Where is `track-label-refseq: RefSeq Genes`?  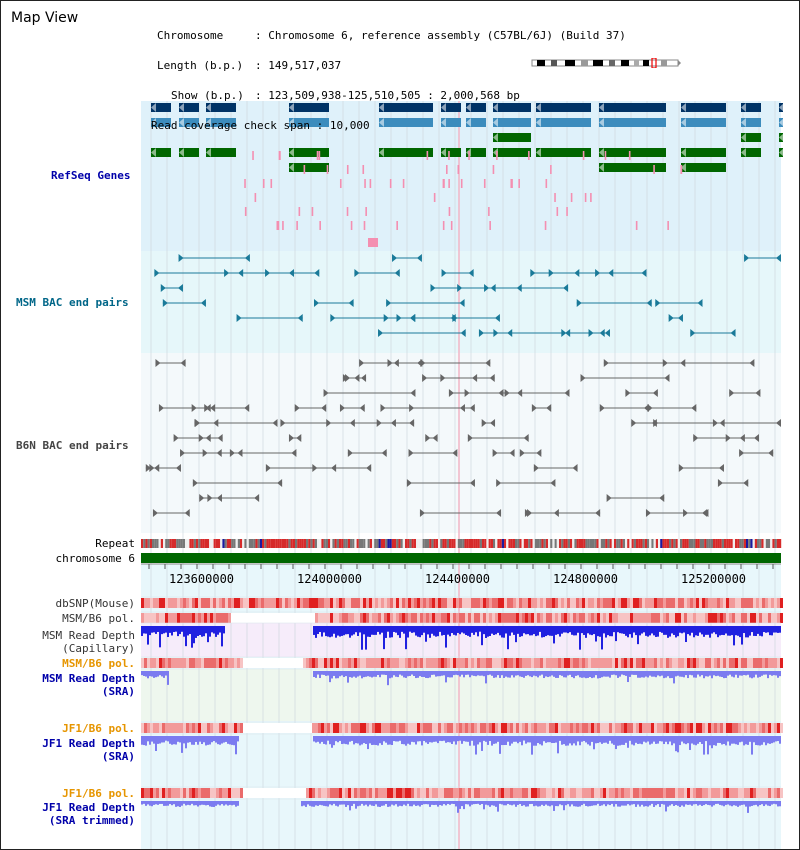 track-label-refseq: RefSeq Genes is located at coordinates (91, 175).